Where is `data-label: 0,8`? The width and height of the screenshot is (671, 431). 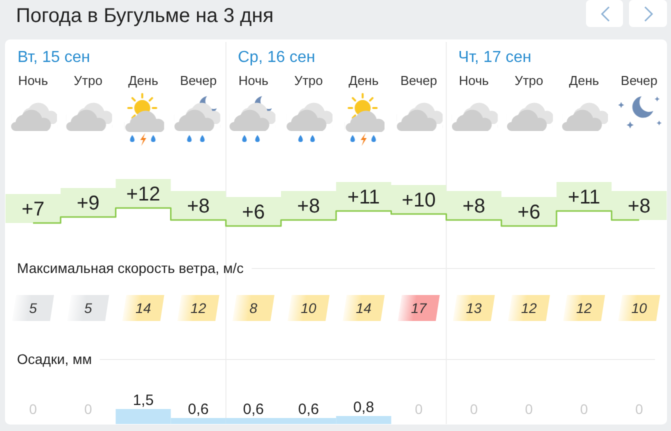 data-label: 0,8 is located at coordinates (363, 407).